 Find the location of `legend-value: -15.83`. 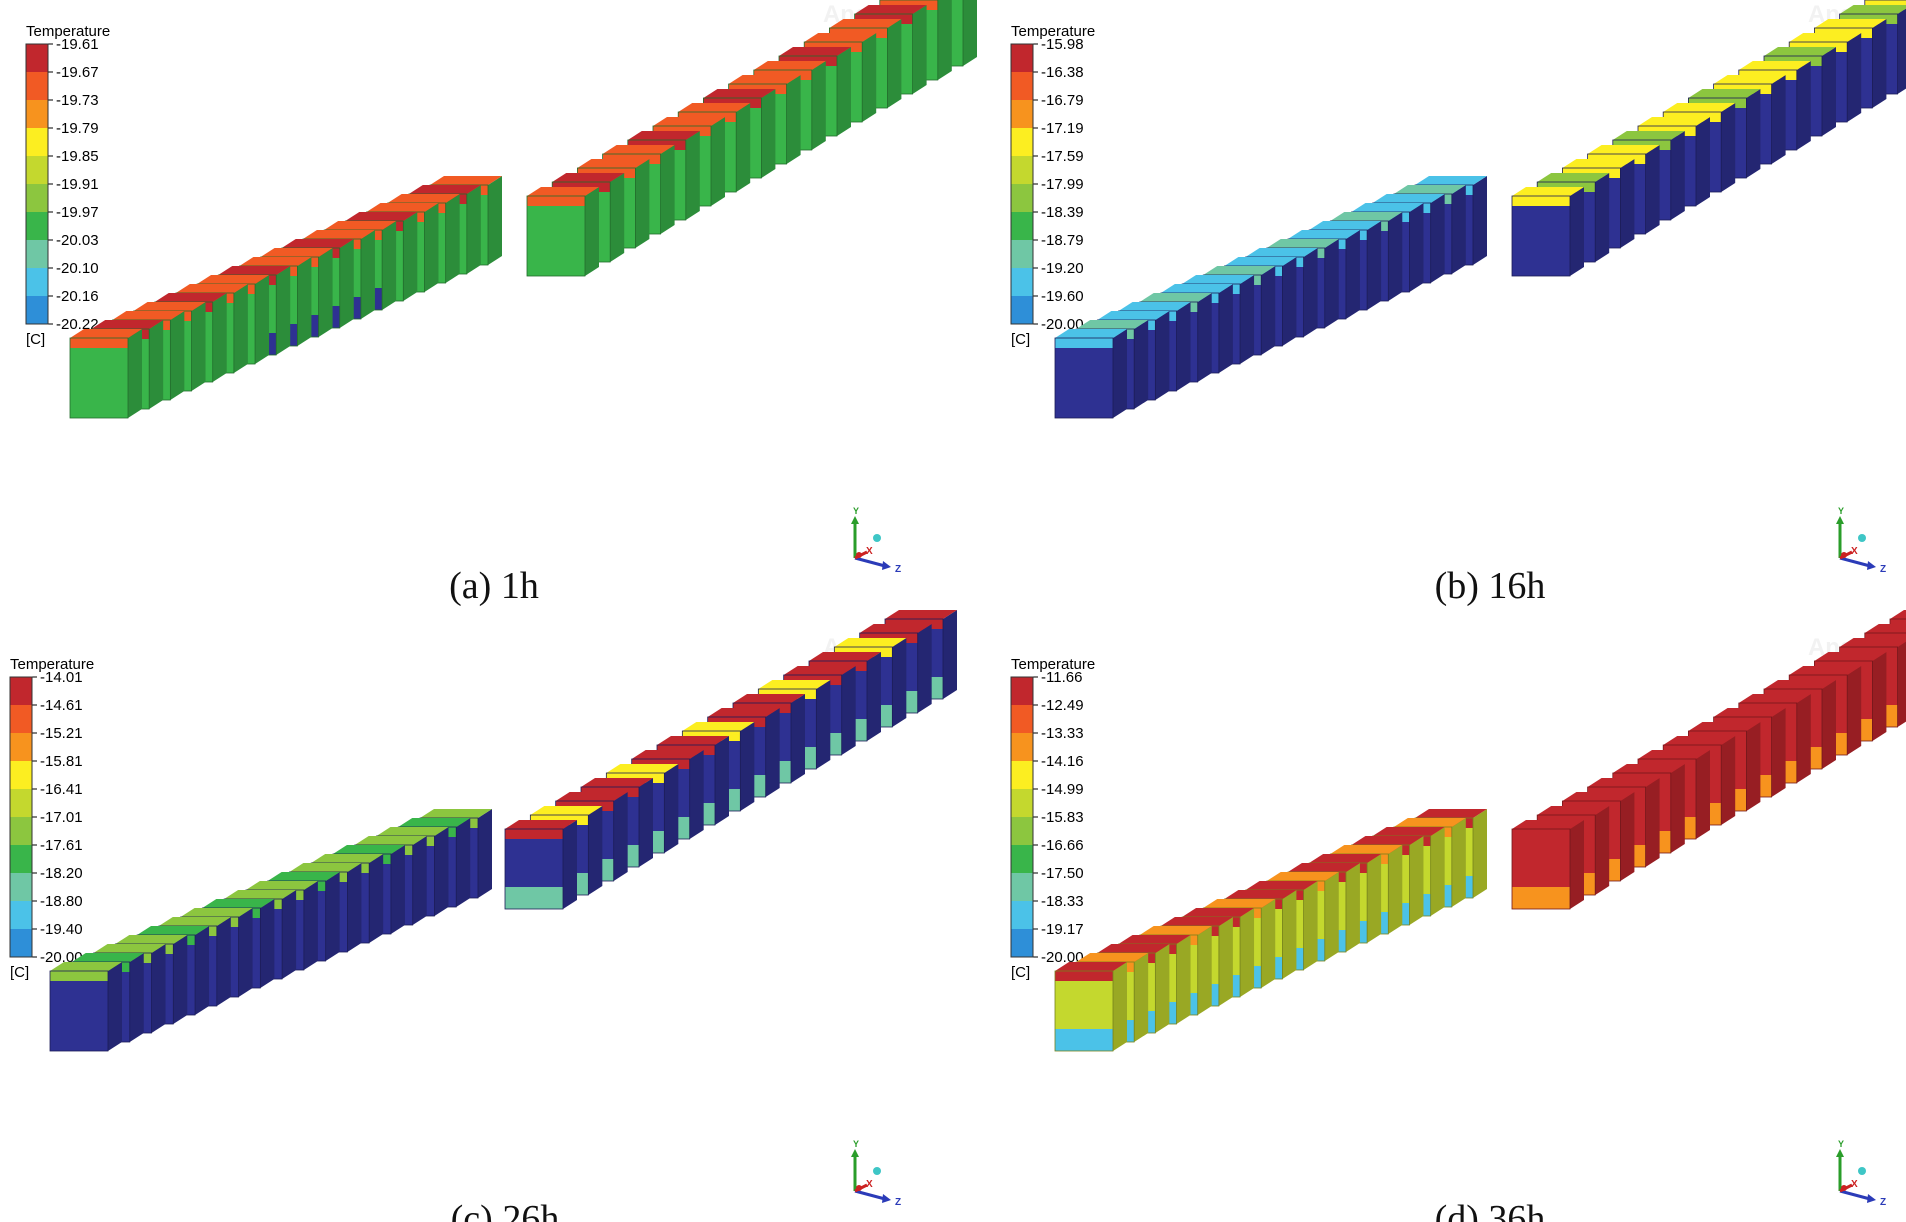

legend-value: -15.83 is located at coordinates (1062, 817).